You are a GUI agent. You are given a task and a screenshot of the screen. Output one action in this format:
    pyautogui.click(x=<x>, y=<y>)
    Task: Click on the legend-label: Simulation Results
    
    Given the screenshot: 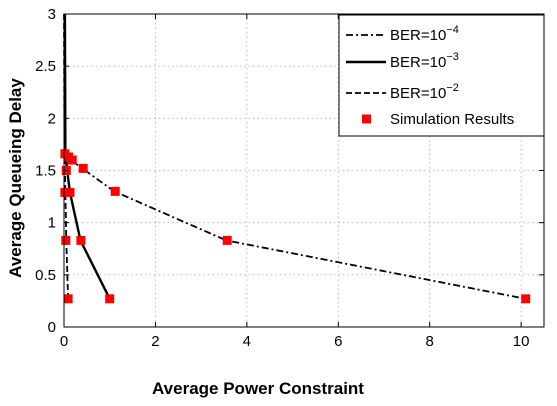 What is the action you would take?
    pyautogui.click(x=452, y=119)
    